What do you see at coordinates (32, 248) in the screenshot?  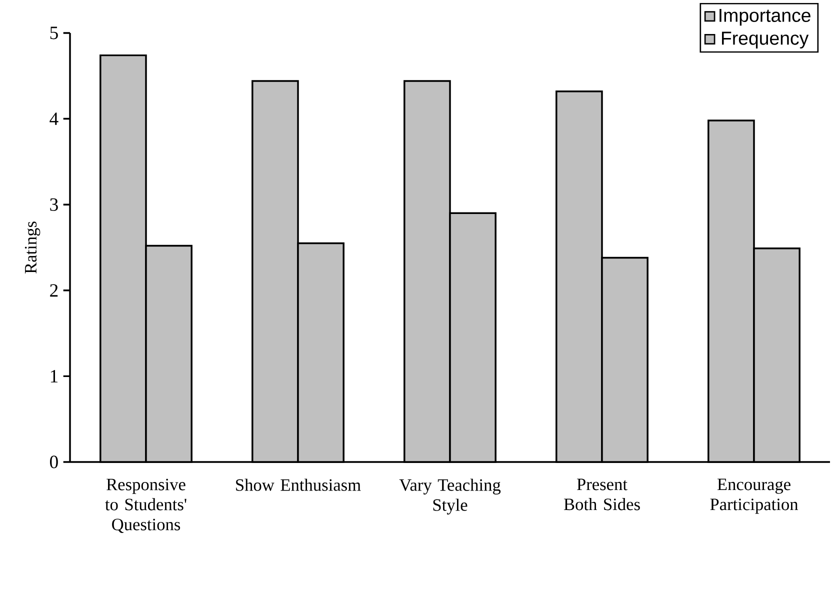 I see `y-axis-title: Ratings` at bounding box center [32, 248].